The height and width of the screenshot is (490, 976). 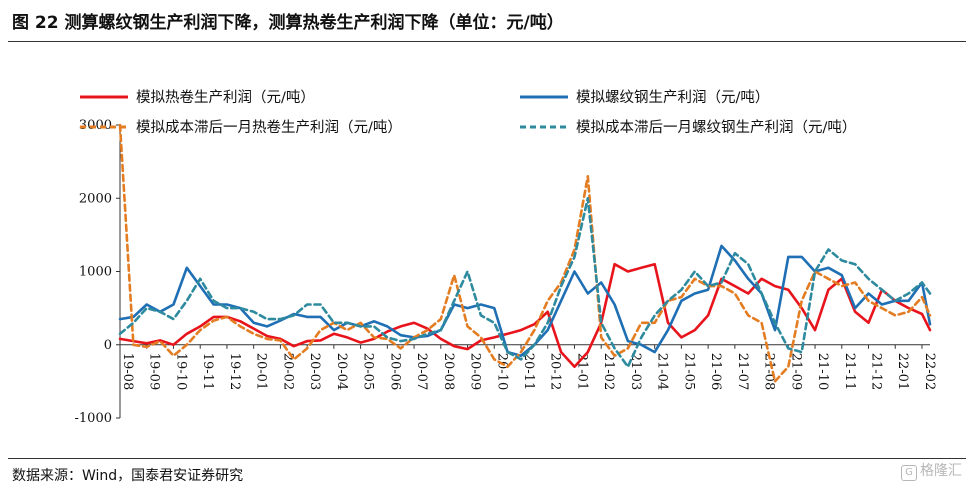 I want to click on x-tick-label: 21-04, so click(x=662, y=371).